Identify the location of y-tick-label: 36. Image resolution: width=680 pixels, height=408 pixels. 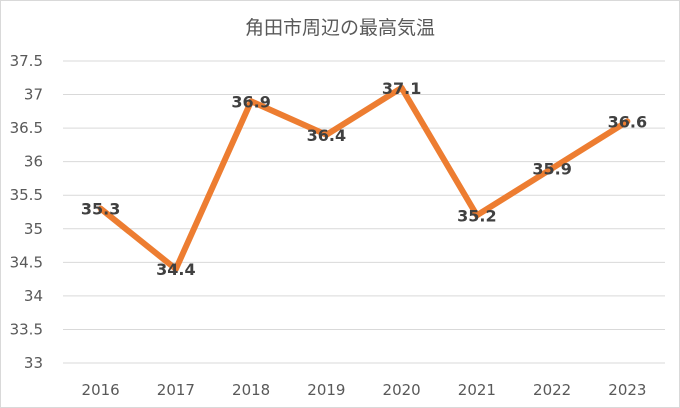
(33, 162).